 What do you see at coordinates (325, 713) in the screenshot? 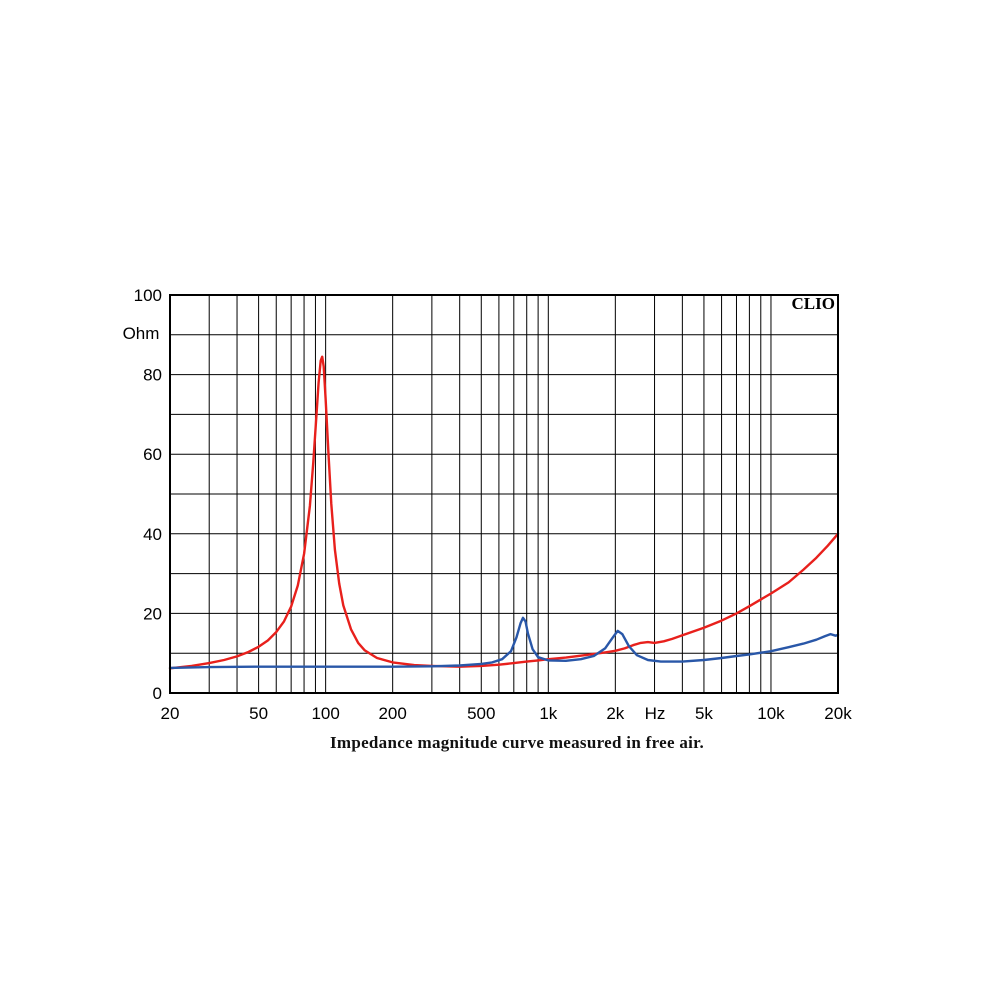
I see `x-tick-label: 100` at bounding box center [325, 713].